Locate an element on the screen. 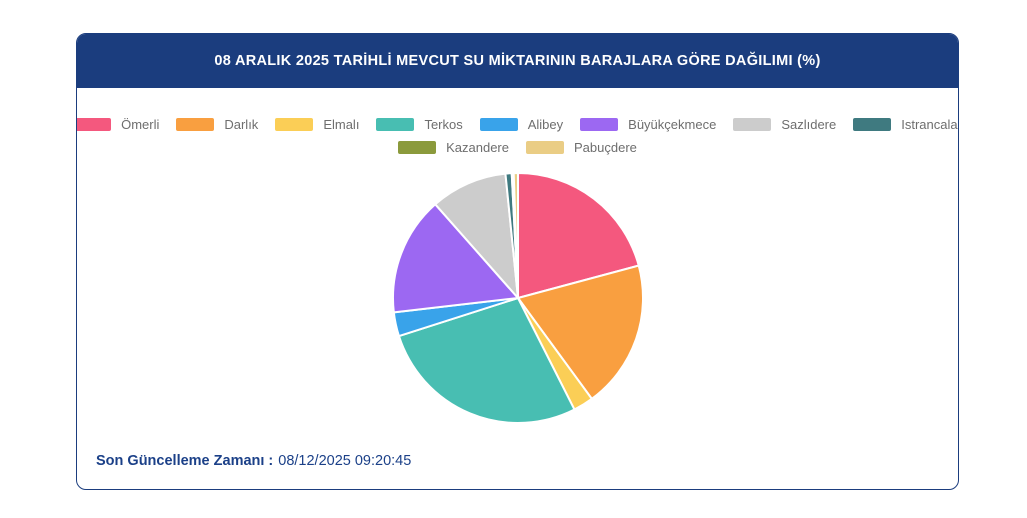  last-update-label: Son Güncelleme Zamanı : is located at coordinates (185, 461).